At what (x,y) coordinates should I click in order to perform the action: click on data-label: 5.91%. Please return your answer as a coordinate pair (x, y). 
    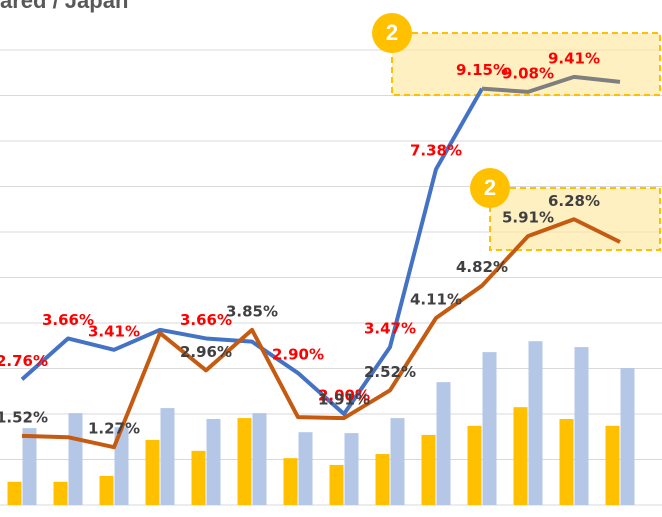
    Looking at the image, I should click on (528, 218).